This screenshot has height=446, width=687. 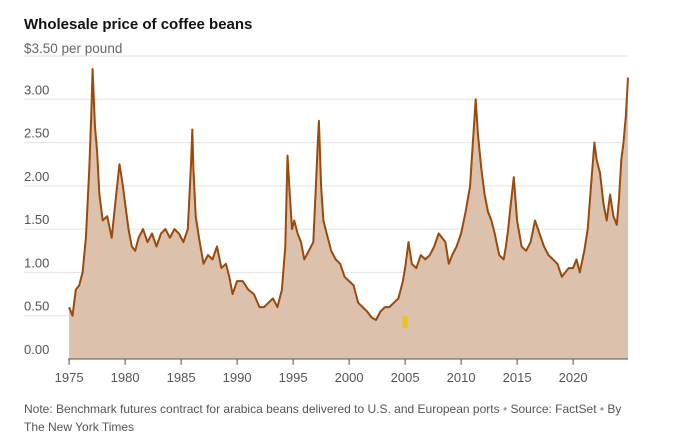 What do you see at coordinates (553, 409) in the screenshot?
I see `source-text: Source: FactSet` at bounding box center [553, 409].